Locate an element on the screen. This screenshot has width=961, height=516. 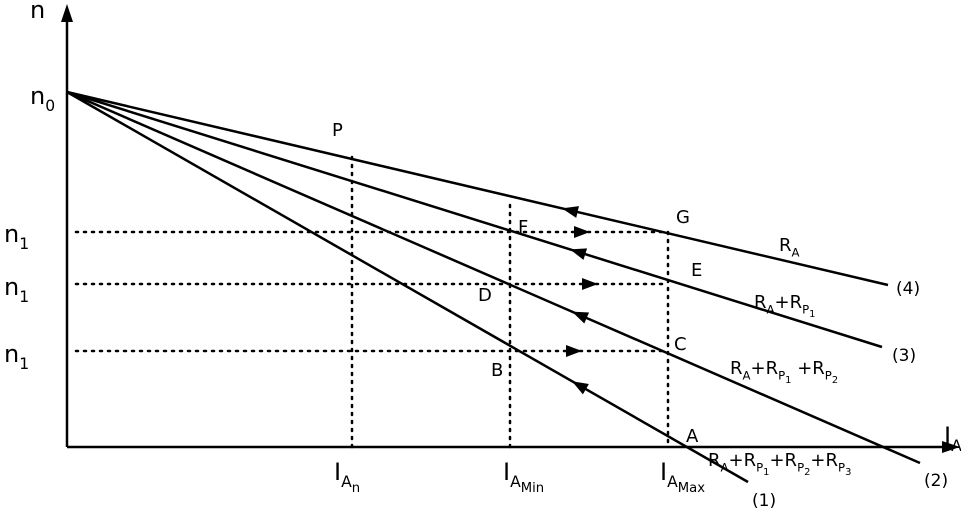
line-number: (2) is located at coordinates (936, 481).